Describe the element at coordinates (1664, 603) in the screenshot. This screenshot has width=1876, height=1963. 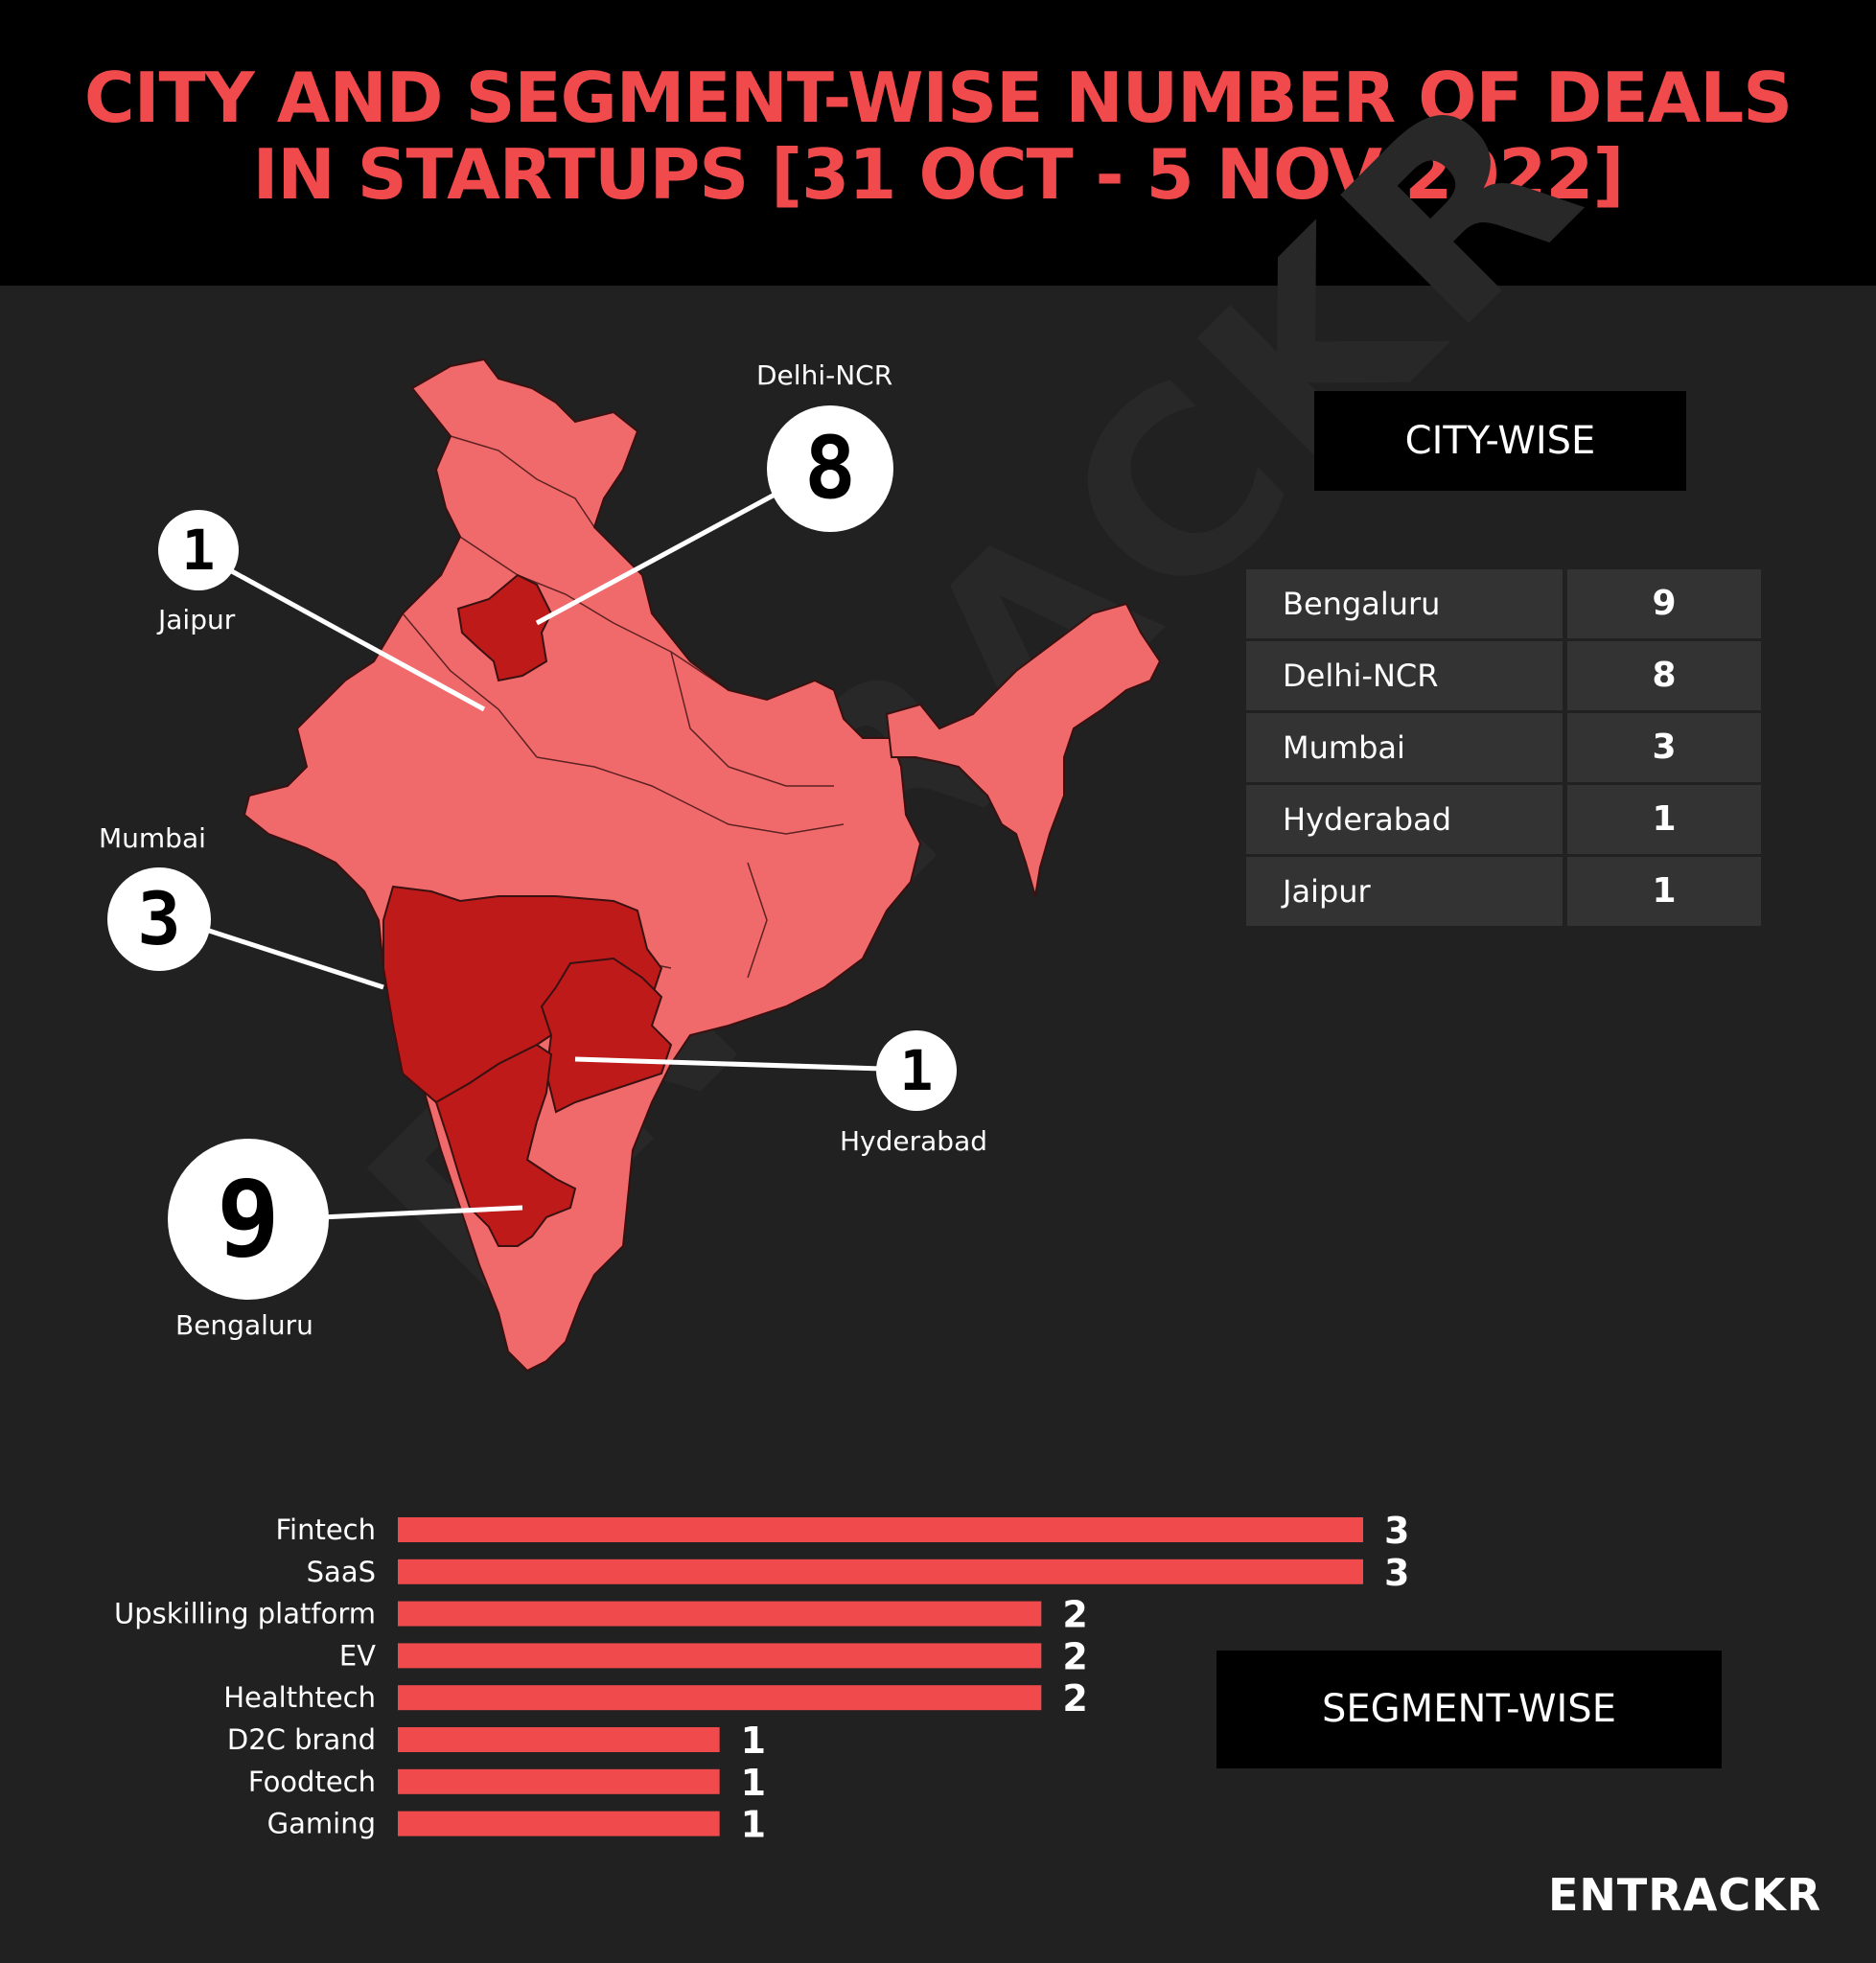
I see `city-deals-cell: 9` at that location.